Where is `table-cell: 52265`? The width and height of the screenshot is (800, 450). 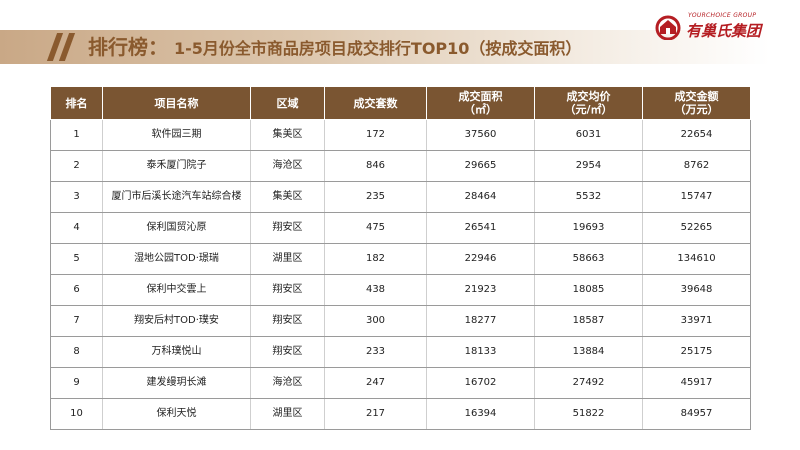 table-cell: 52265 is located at coordinates (696, 228).